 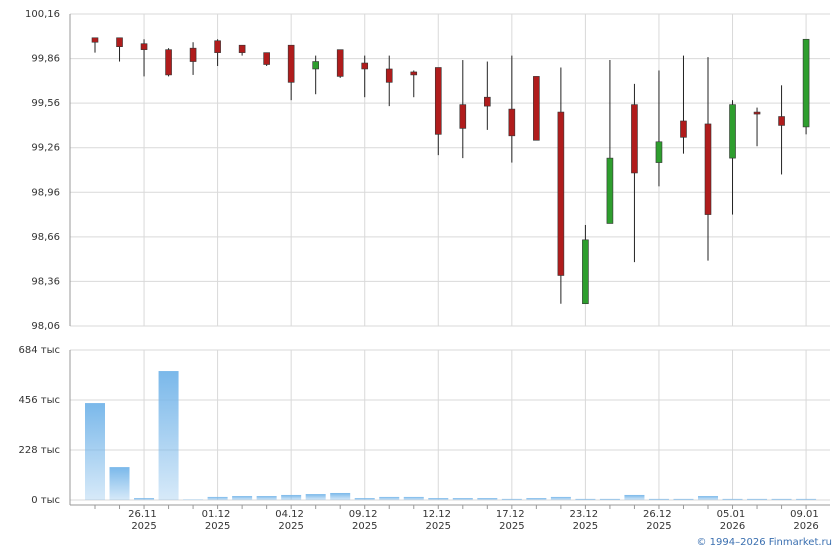 I want to click on x-tick-label: 05.01 2026, so click(x=733, y=520).